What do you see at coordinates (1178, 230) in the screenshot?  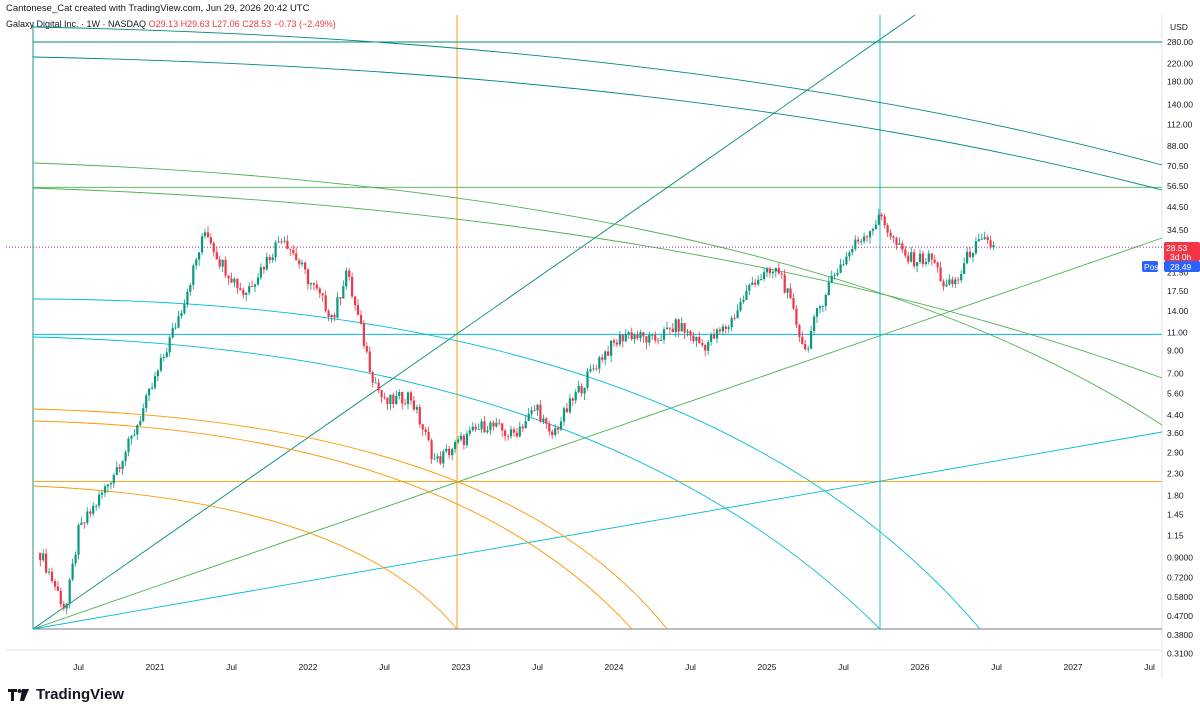 I see `price-tick-9: 34.50` at bounding box center [1178, 230].